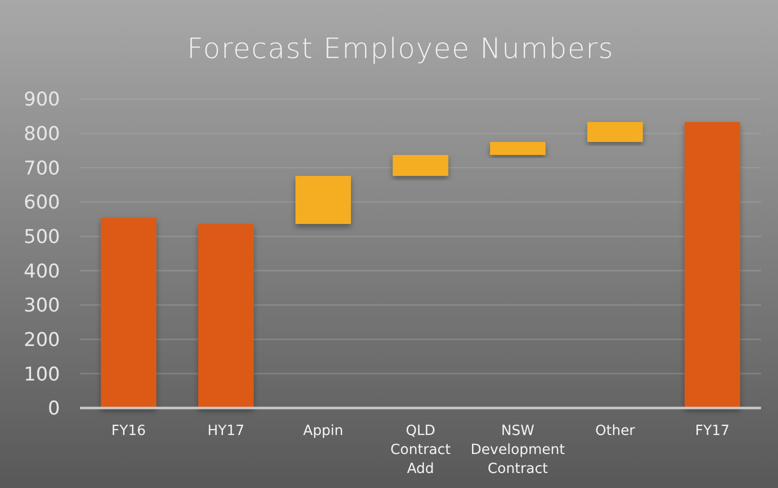 The width and height of the screenshot is (778, 488). I want to click on y-tick-label: 300, so click(42, 305).